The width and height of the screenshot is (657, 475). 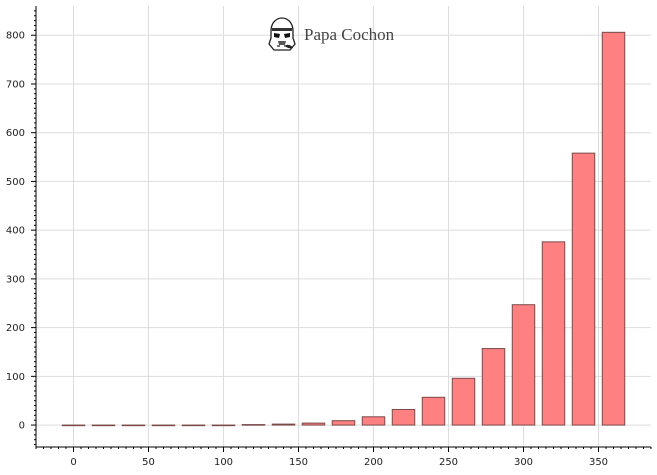 I want to click on x-tick-label: 200, so click(x=373, y=462).